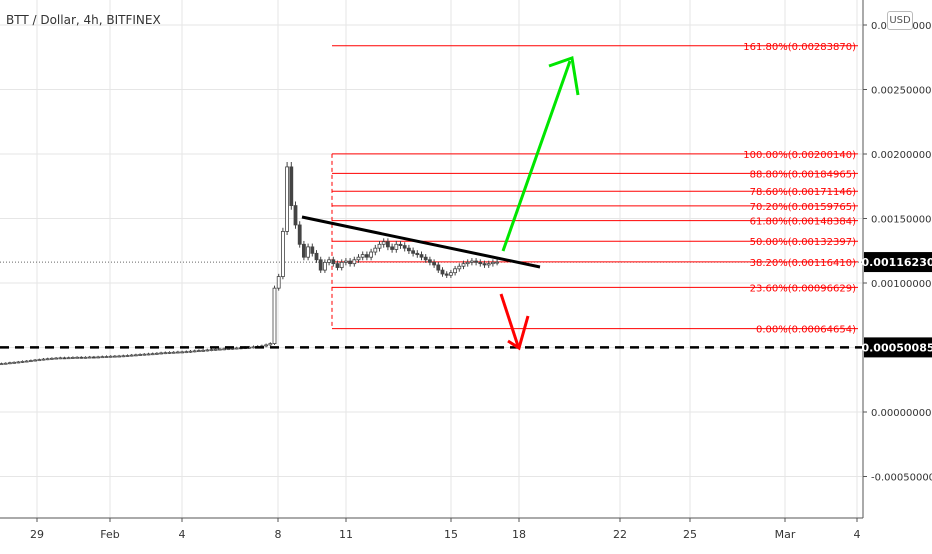 The height and width of the screenshot is (554, 932). What do you see at coordinates (182, 534) in the screenshot?
I see `x-tick-label: 4` at bounding box center [182, 534].